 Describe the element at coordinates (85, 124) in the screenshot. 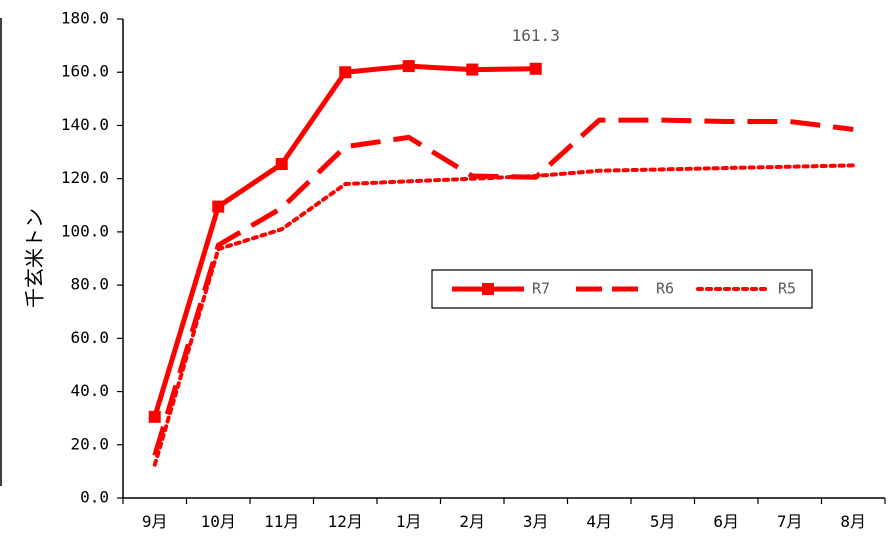

I see `y-tick-label: 140.0` at that location.